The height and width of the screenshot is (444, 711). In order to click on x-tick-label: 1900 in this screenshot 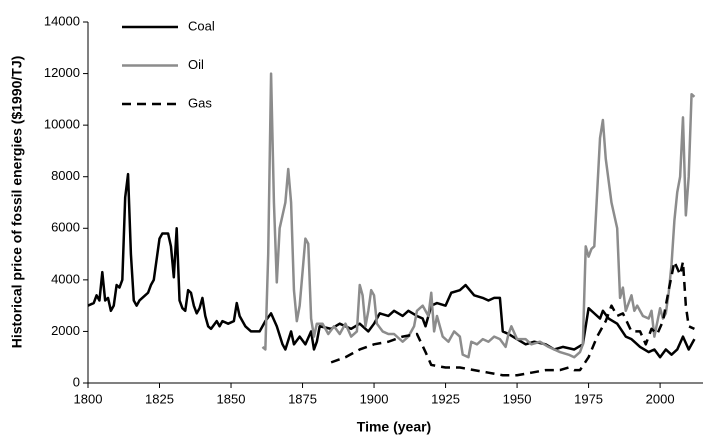, I will do `click(374, 398)`.